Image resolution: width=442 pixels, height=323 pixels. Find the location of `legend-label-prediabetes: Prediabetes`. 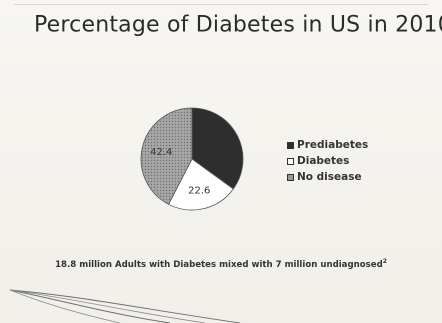

legend-label-prediabetes: Prediabetes is located at coordinates (333, 145).